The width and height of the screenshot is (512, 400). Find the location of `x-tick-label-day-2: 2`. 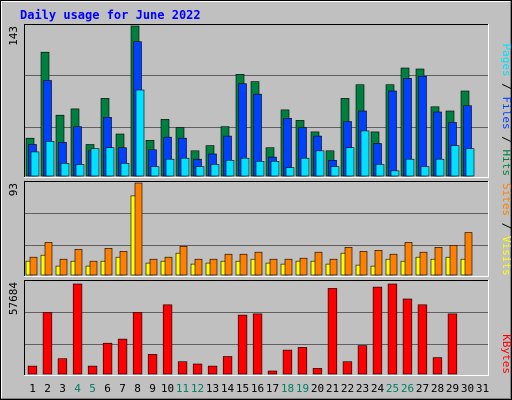

x-tick-label-day-2: 2 is located at coordinates (47, 388).